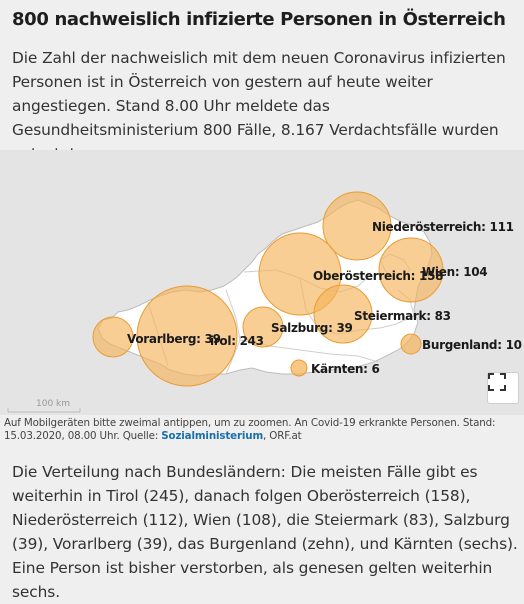 The image size is (524, 604). I want to click on bubble-oberoesterreich, so click(300, 274).